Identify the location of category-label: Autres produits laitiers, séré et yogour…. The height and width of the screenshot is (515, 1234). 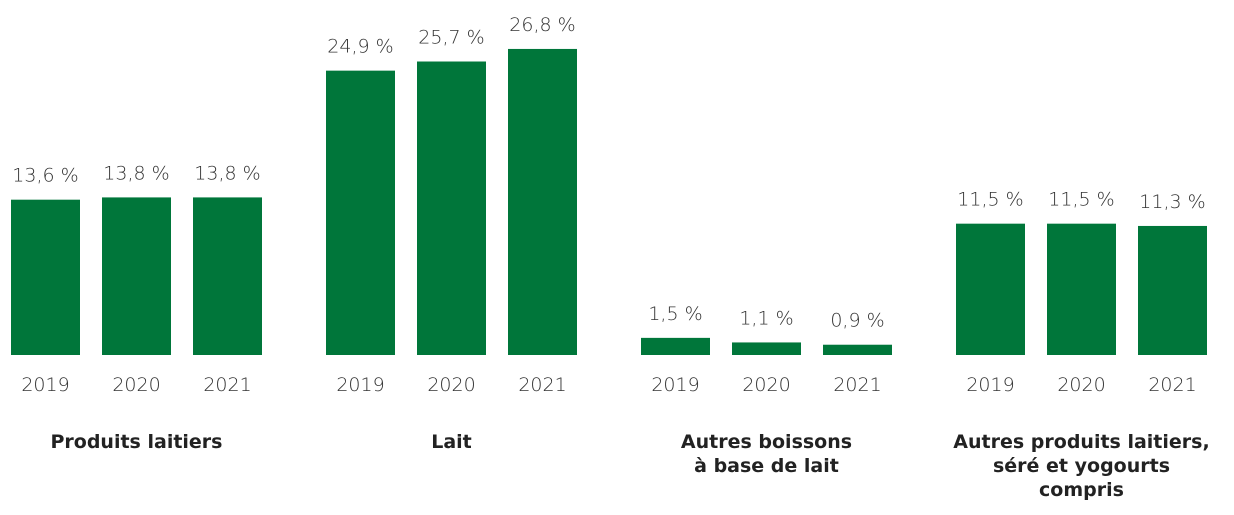
(1081, 466).